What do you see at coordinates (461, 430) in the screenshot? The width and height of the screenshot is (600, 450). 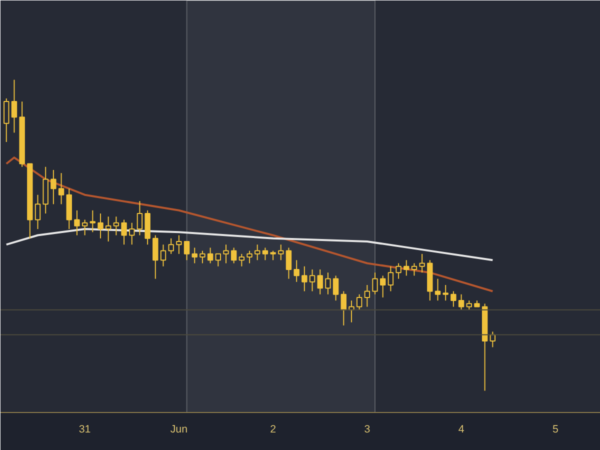 I see `x-tick-label: 4` at bounding box center [461, 430].